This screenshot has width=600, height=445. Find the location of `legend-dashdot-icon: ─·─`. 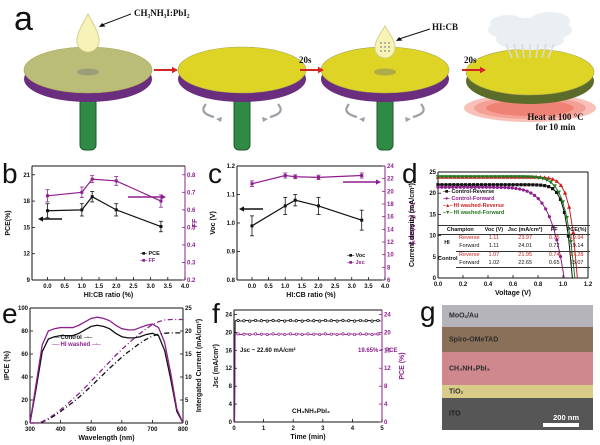

legend-dashdot-icon: ─·─ is located at coordinates (87, 338).